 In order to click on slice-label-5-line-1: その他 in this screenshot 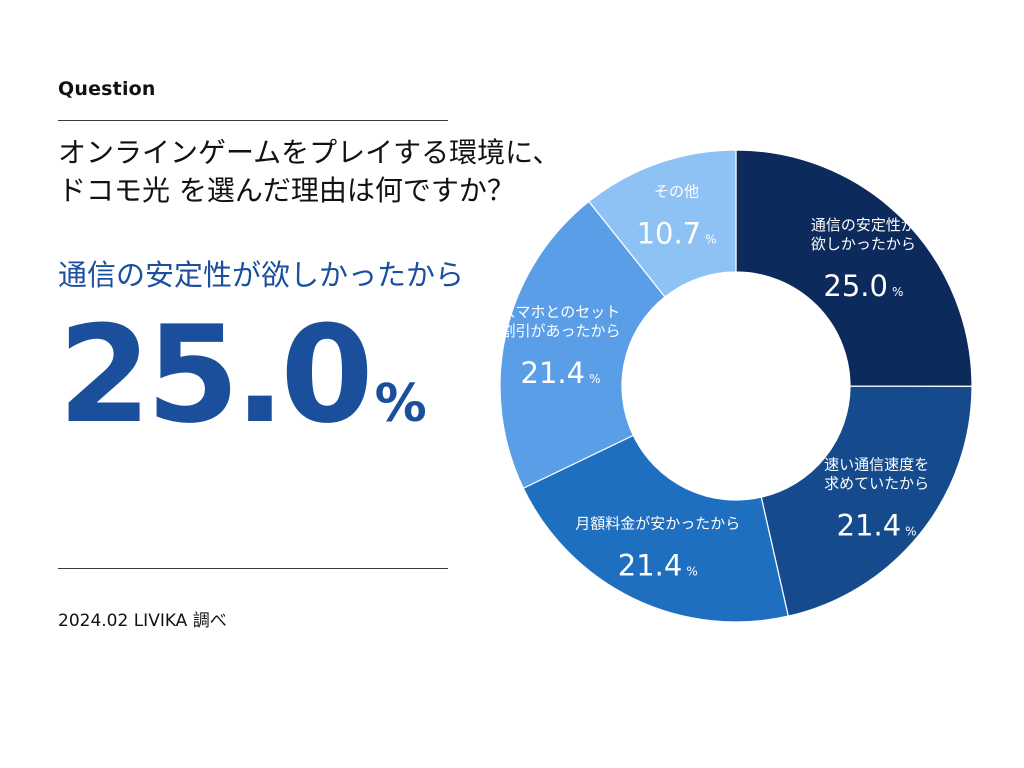, I will do `click(676, 192)`.